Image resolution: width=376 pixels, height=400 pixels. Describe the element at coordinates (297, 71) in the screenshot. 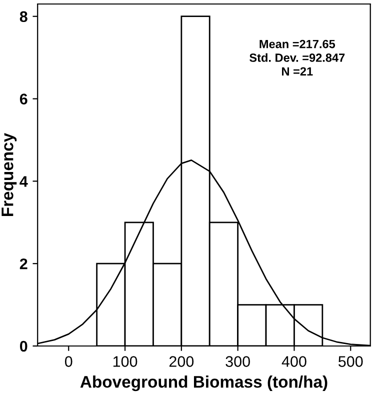

I see `annotation: N =21` at that location.